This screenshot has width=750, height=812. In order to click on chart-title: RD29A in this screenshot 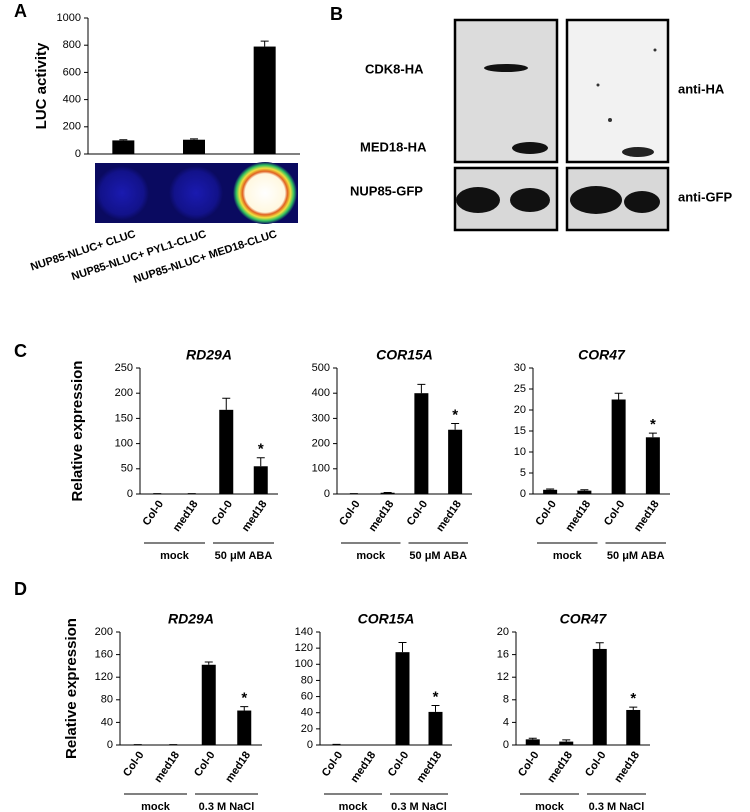, I will do `click(209, 355)`.